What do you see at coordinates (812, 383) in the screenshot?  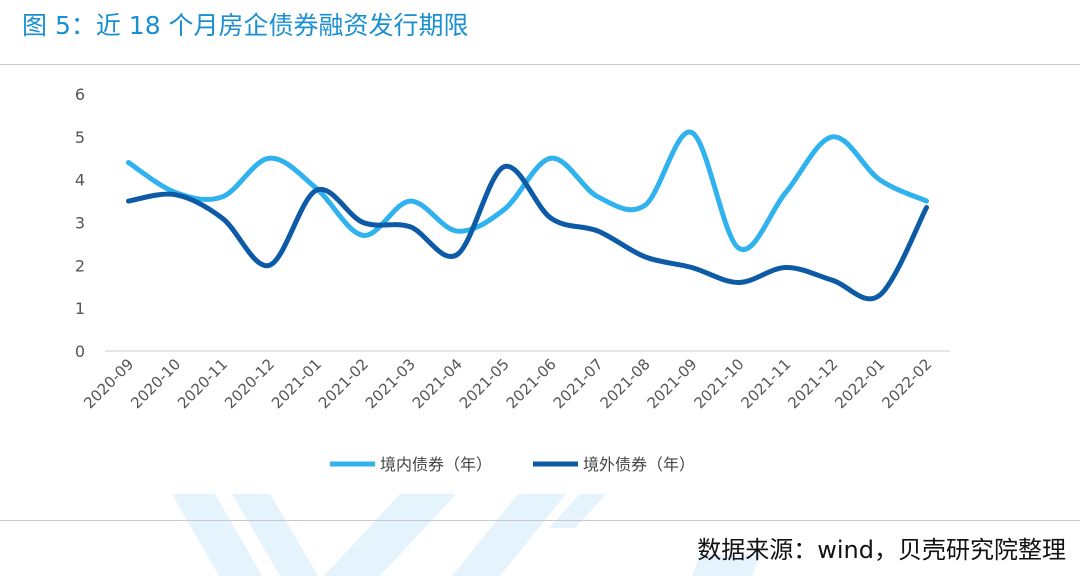 I see `x-tick-label: 2021-12` at bounding box center [812, 383].